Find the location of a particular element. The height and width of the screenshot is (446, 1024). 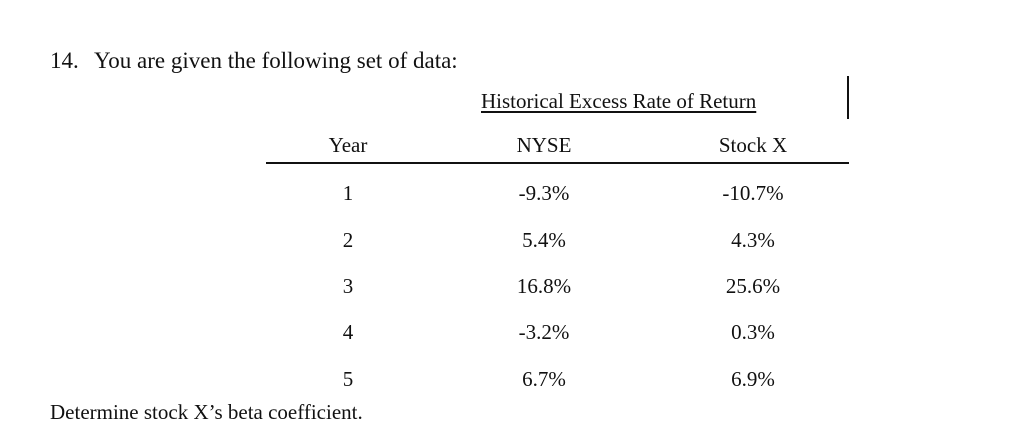

column-header-stock-x: Stock X is located at coordinates (753, 145).